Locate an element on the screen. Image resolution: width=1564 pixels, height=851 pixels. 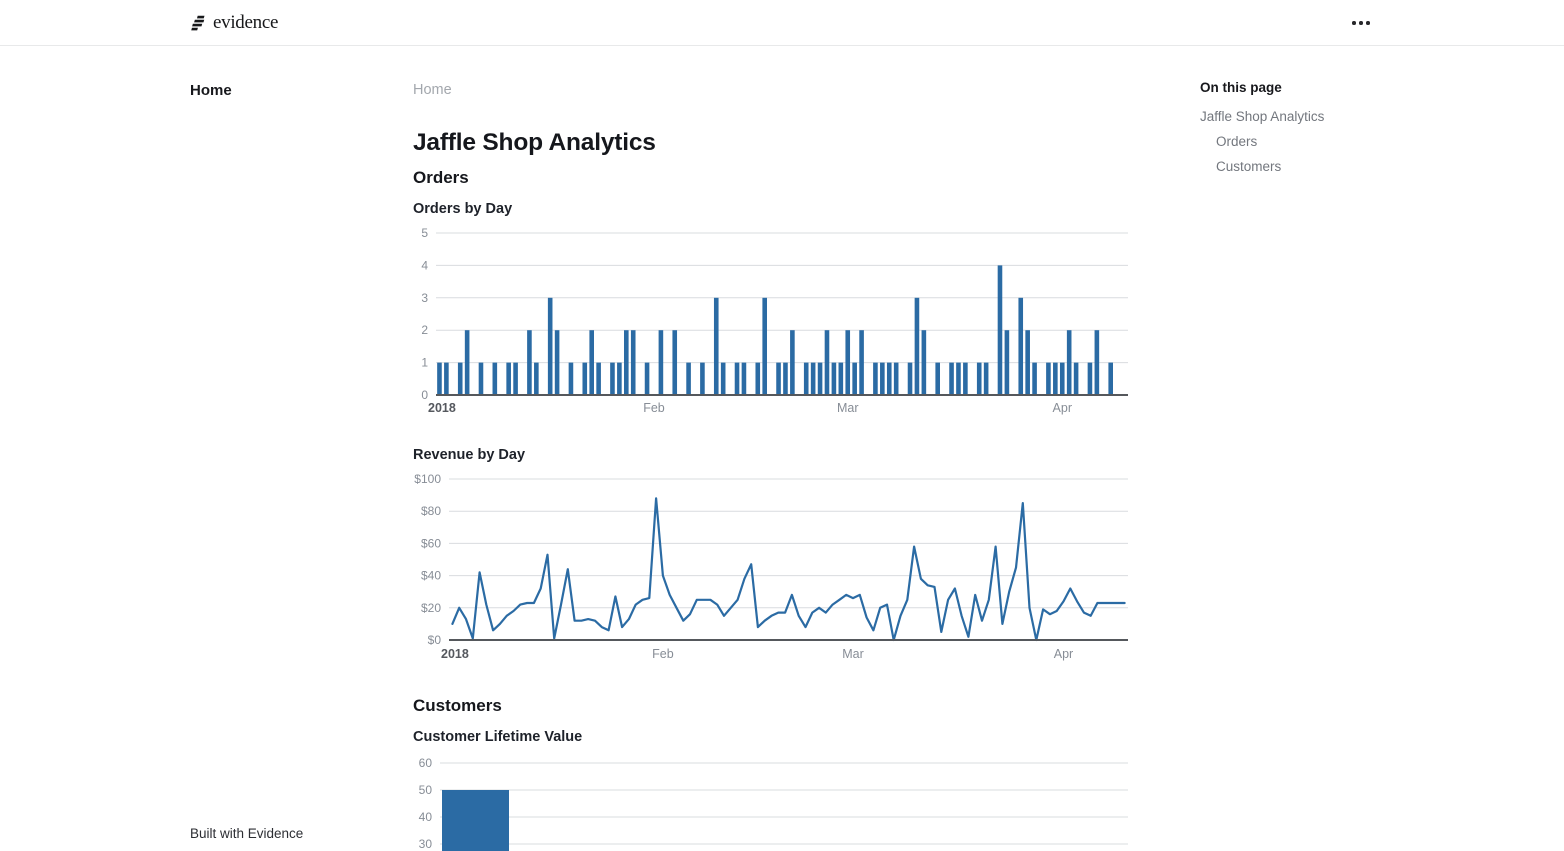
sidebar-item-home: Home is located at coordinates (211, 90).